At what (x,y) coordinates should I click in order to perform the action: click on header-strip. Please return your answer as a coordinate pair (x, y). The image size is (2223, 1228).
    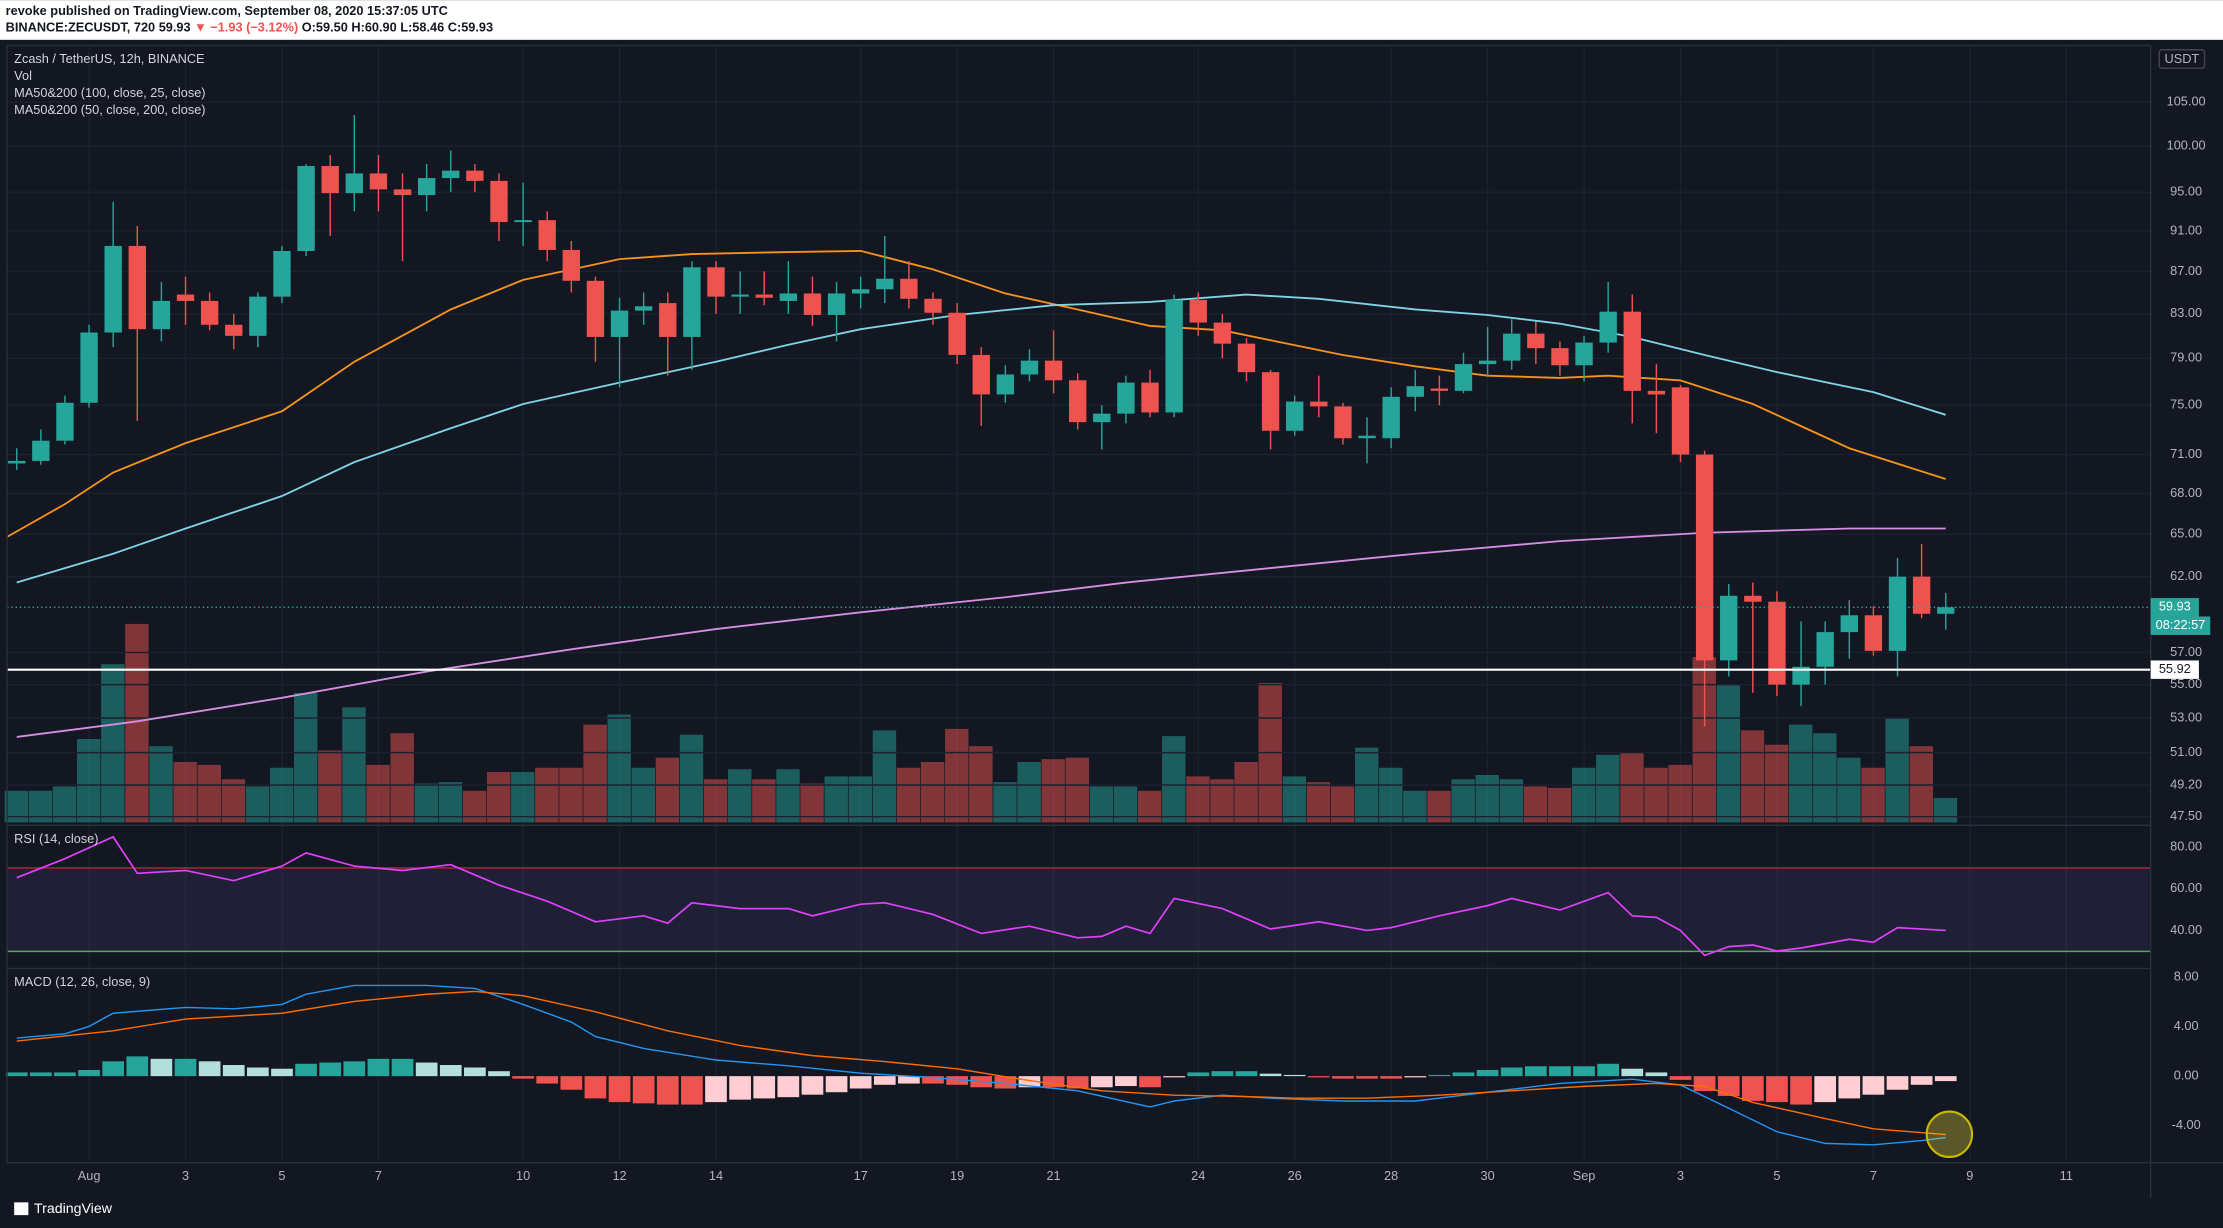
    Looking at the image, I should click on (1111, 20).